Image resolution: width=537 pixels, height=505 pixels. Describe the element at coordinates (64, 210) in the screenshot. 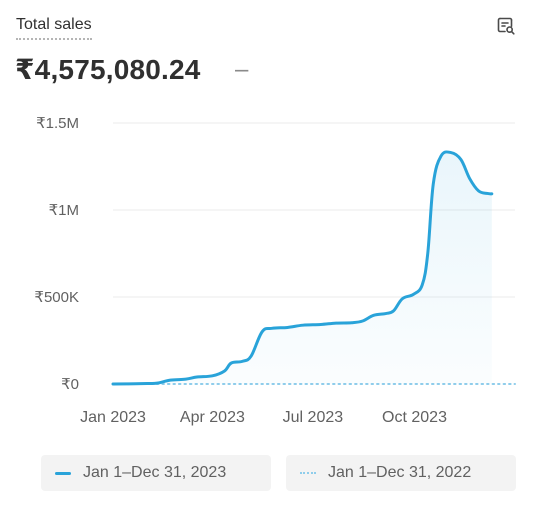

I see `y-tick-label: ₹1M` at that location.